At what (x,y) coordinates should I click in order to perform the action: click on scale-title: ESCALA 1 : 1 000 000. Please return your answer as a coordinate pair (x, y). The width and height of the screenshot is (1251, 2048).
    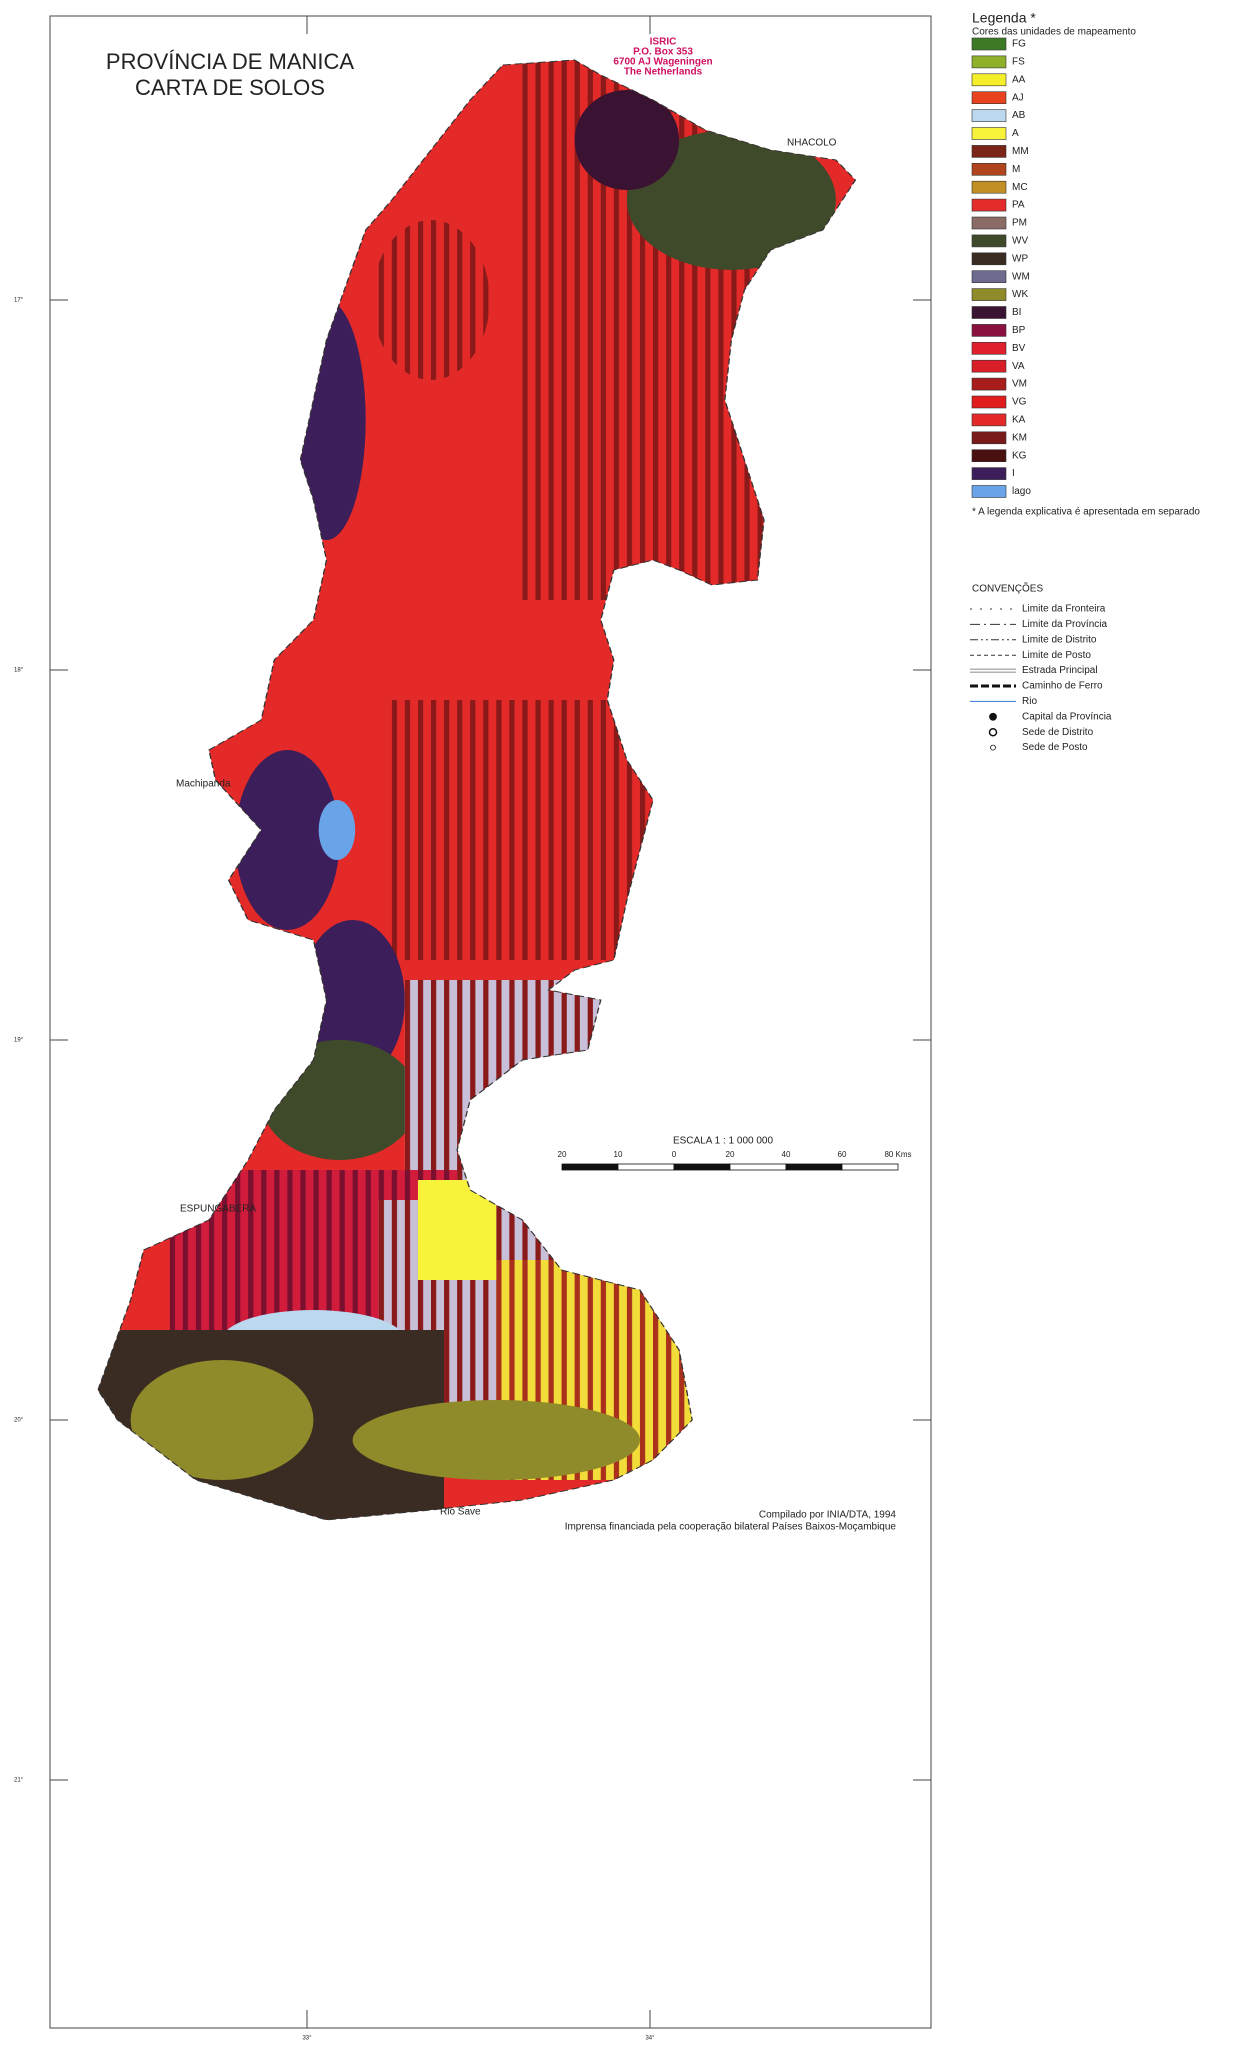
    Looking at the image, I should click on (723, 1141).